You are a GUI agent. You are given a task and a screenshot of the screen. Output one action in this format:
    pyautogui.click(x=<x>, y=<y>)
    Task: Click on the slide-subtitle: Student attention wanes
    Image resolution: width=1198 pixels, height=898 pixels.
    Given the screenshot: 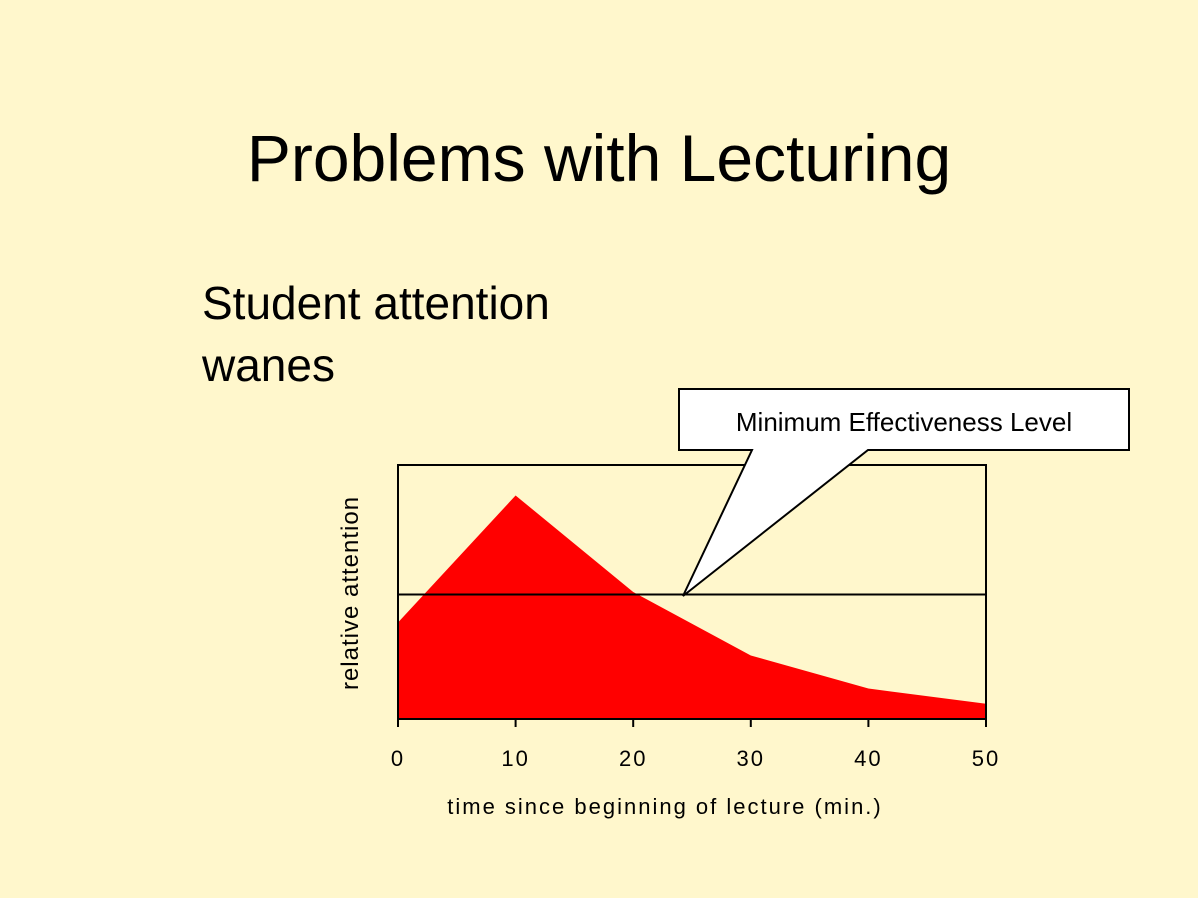 What is the action you would take?
    pyautogui.click(x=376, y=334)
    